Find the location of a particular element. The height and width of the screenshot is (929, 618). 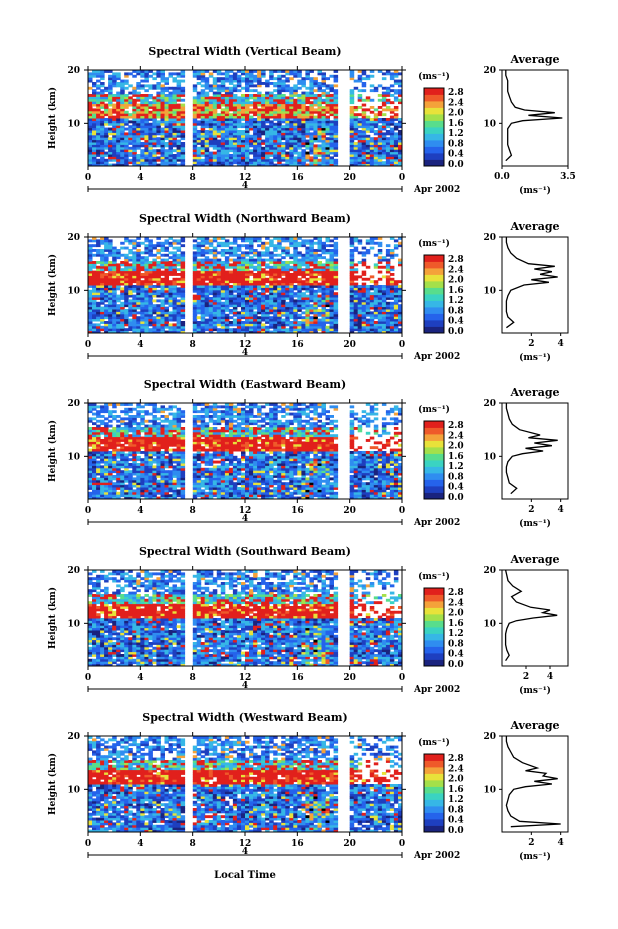

average-profile-line is located at coordinates (534, 116).